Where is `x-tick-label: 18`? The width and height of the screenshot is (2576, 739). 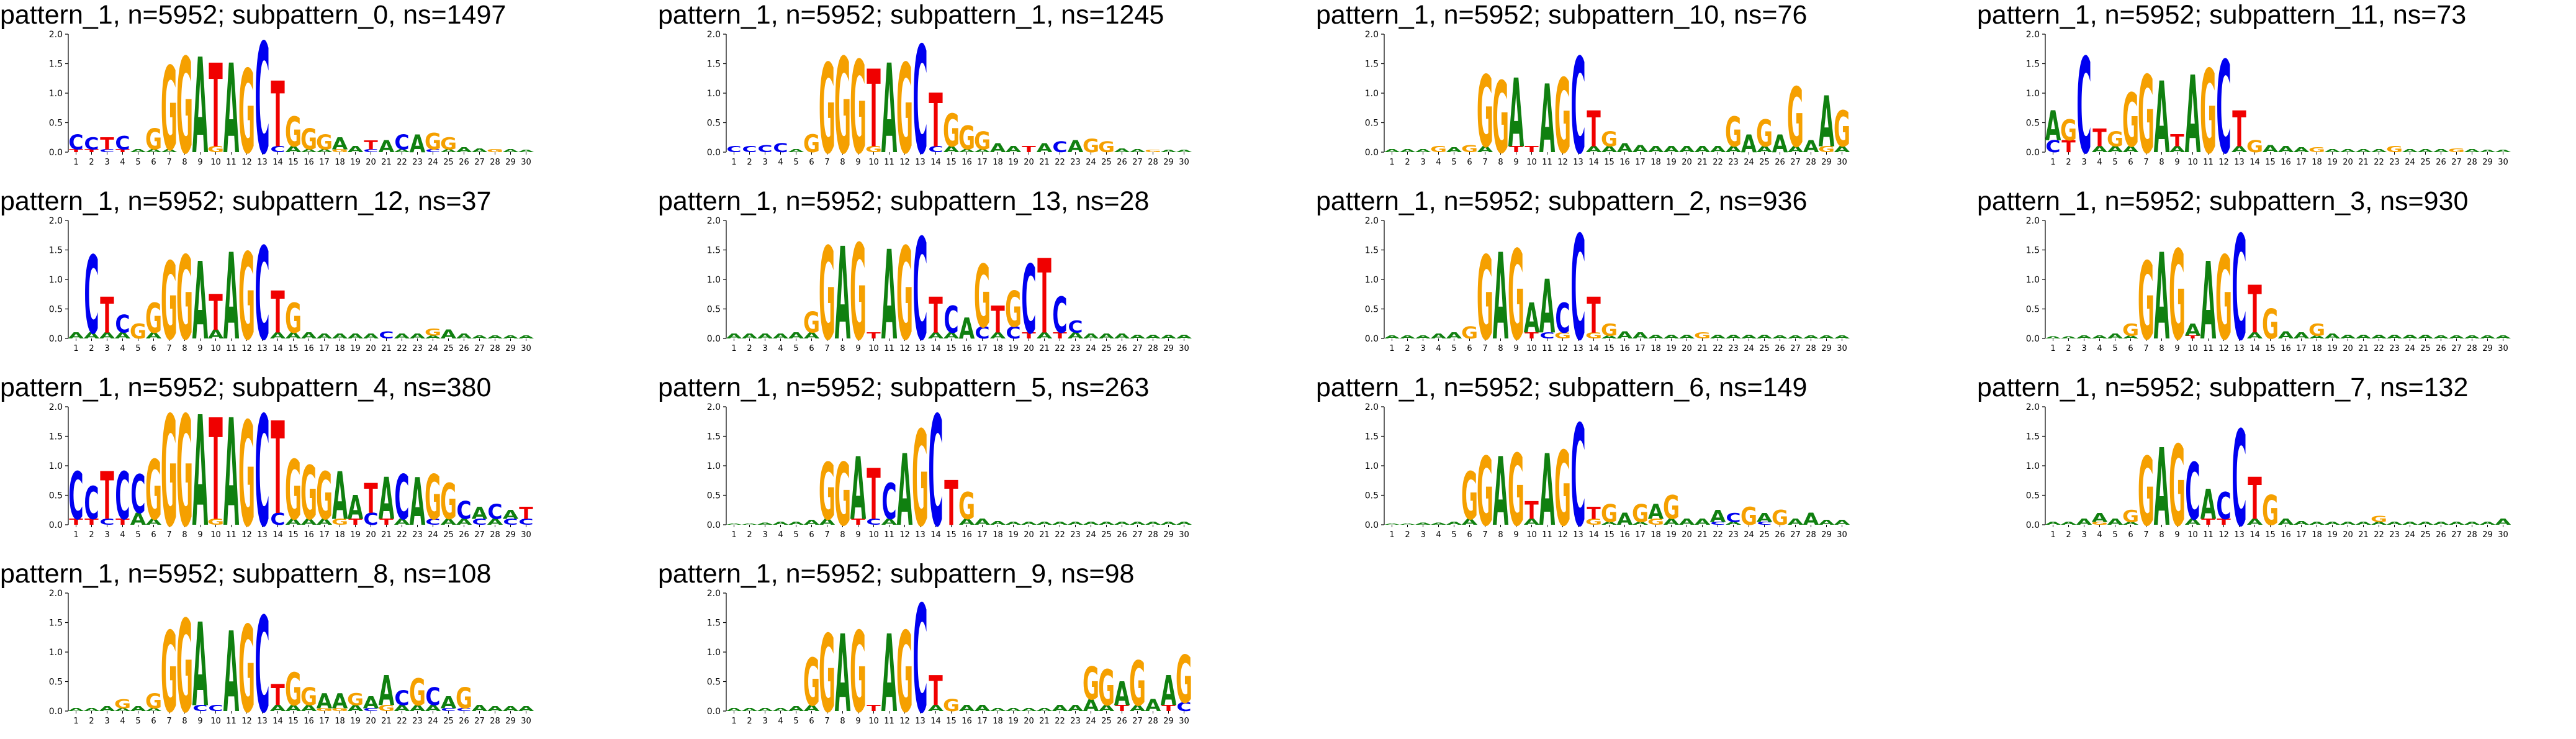
x-tick-label: 18 is located at coordinates (1656, 163).